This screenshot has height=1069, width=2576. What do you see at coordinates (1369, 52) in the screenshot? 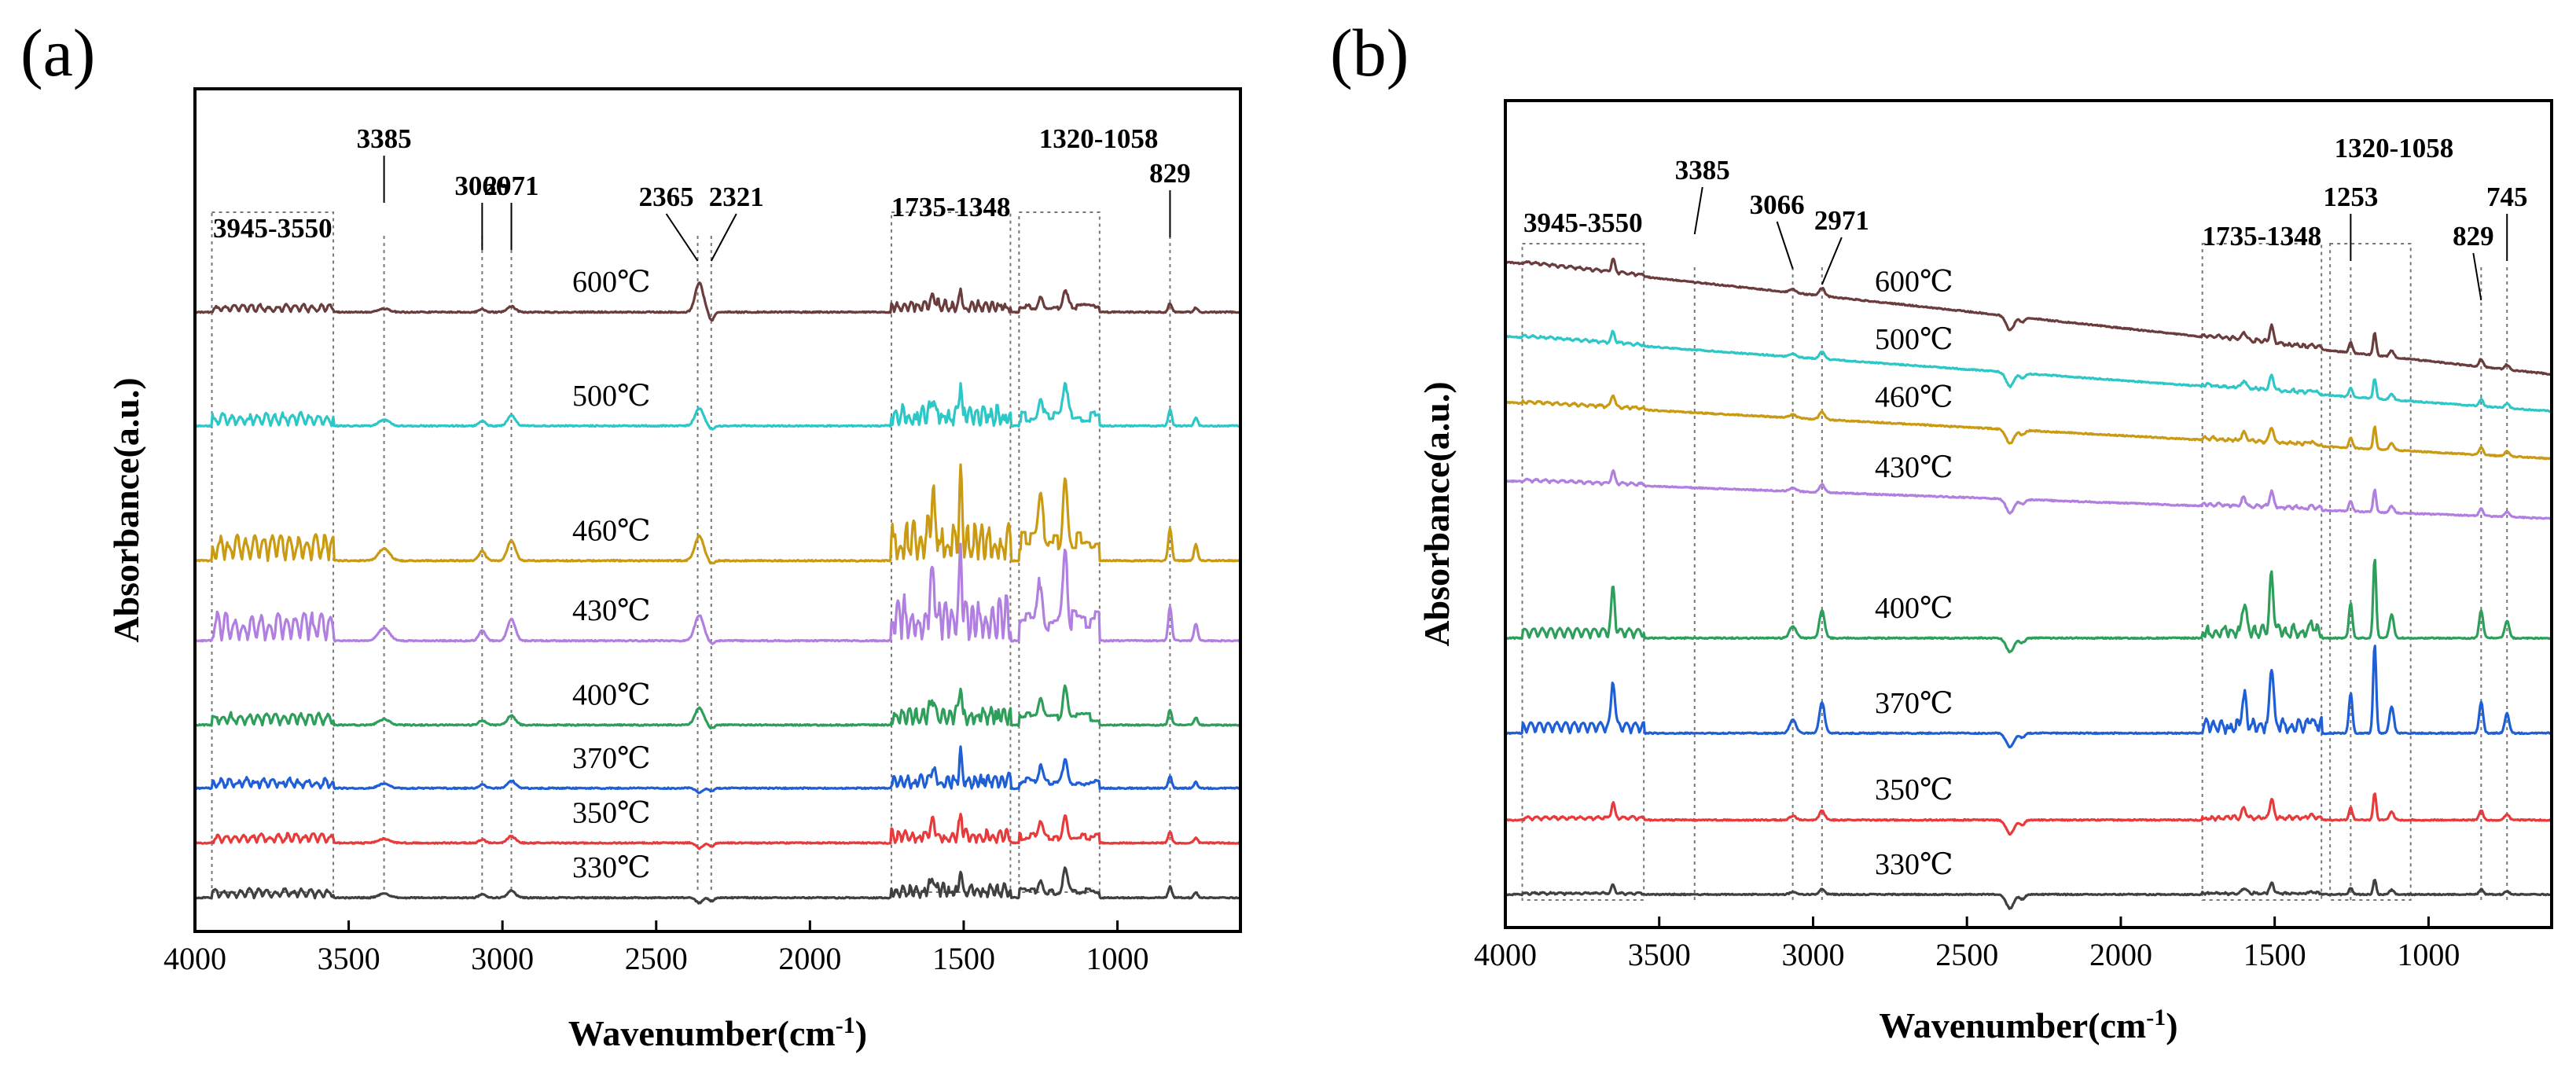
I see `panel-label: (b)` at bounding box center [1369, 52].